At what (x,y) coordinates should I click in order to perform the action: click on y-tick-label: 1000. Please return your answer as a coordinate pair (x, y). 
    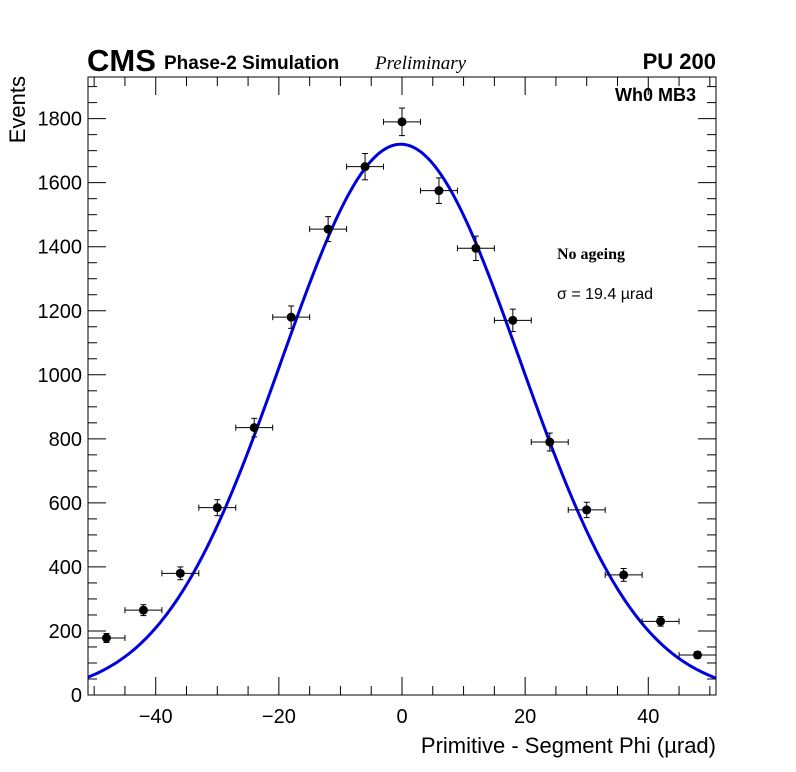
    Looking at the image, I should click on (60, 376).